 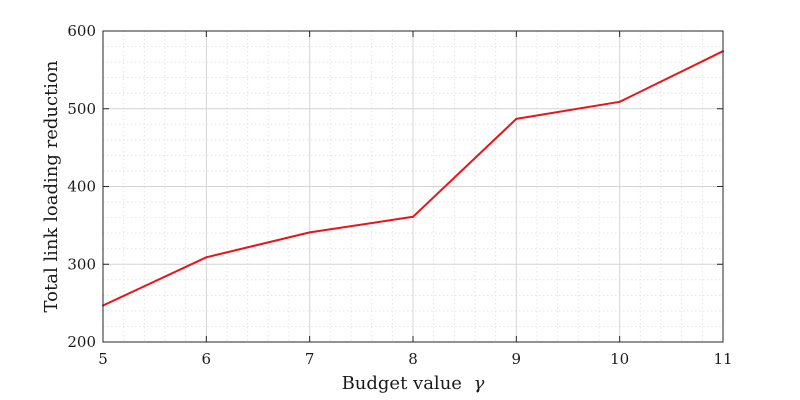 I want to click on x-axis-label: Budget value γ, so click(x=413, y=383).